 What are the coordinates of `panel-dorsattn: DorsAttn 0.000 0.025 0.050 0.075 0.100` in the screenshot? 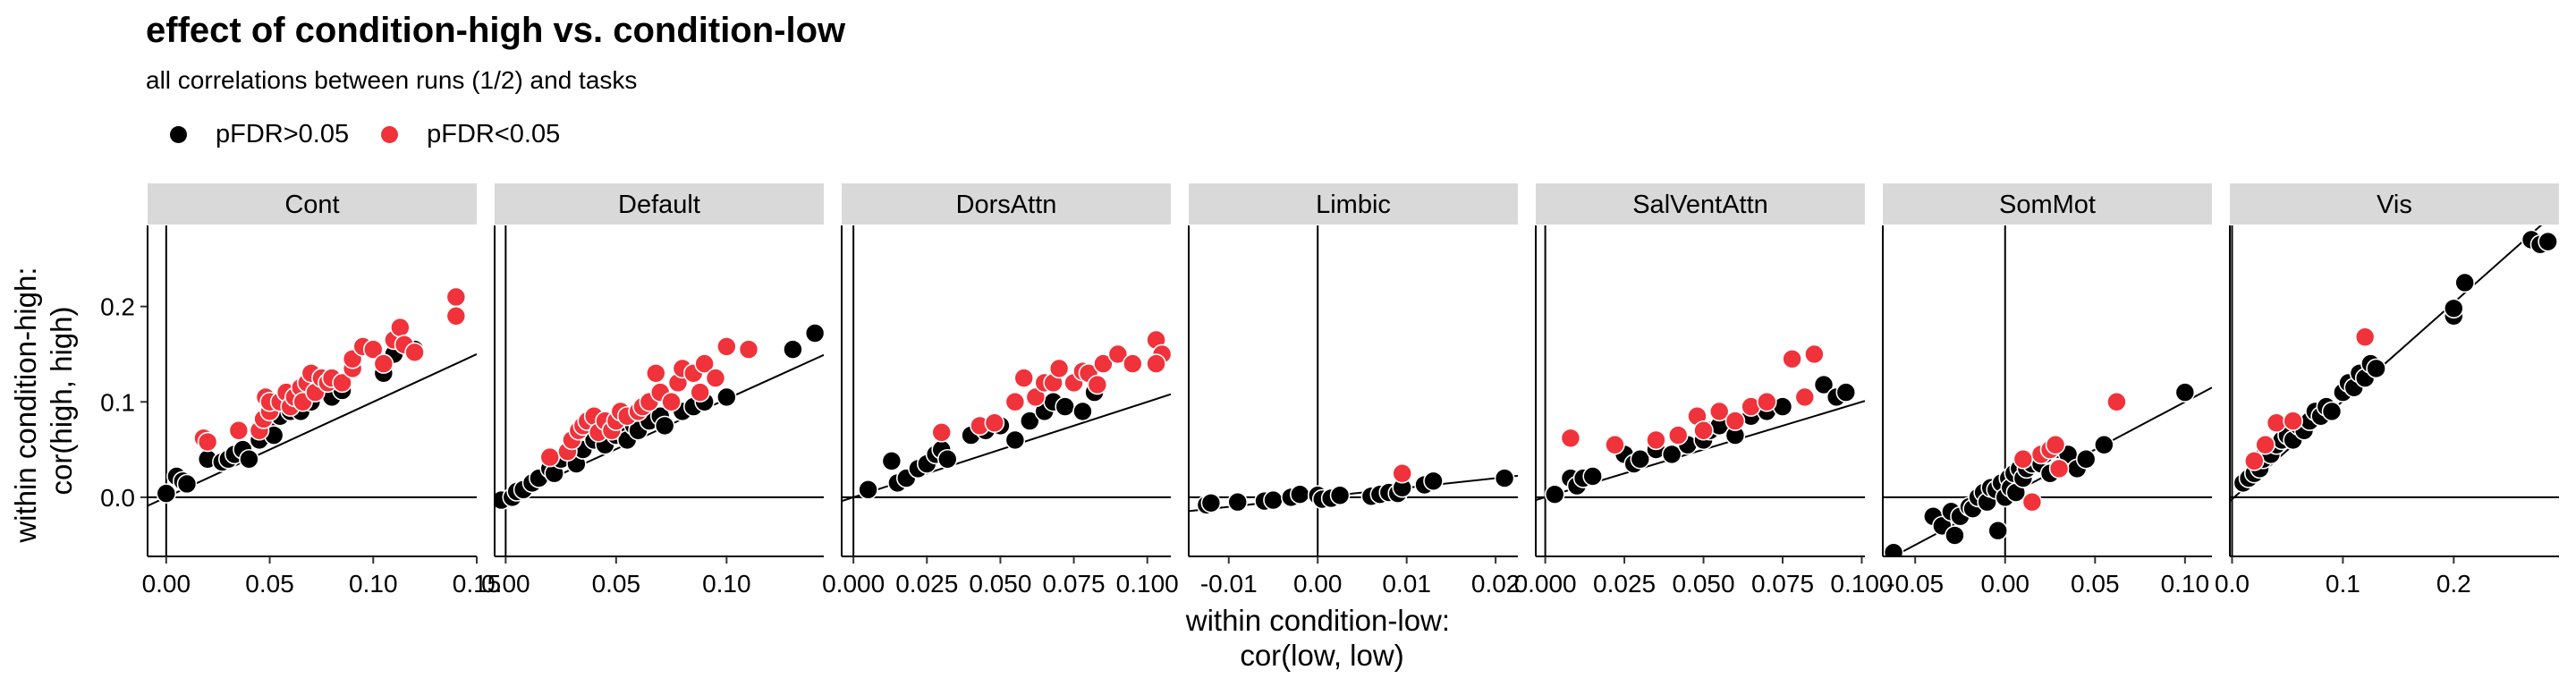 It's located at (1000, 390).